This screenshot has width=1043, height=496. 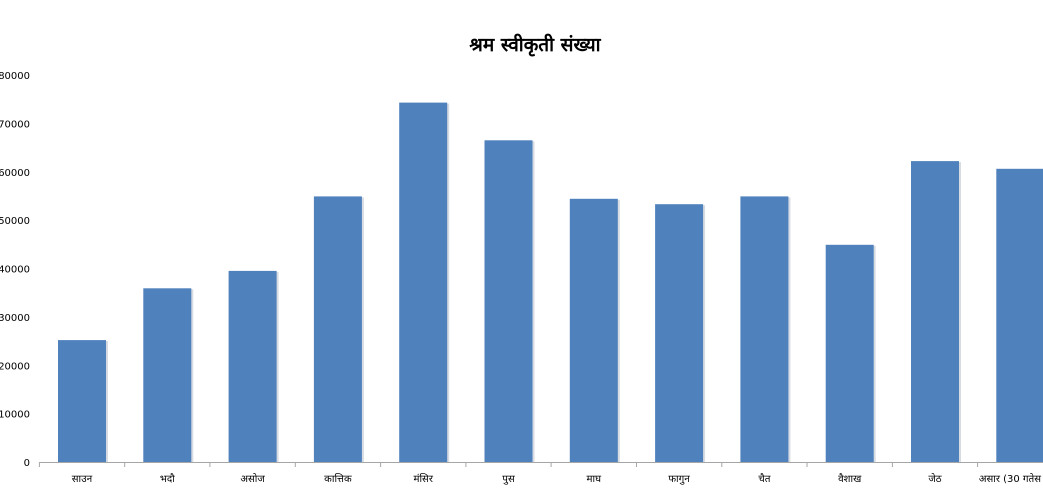 What do you see at coordinates (15, 173) in the screenshot?
I see `y-tick-label: 60000` at bounding box center [15, 173].